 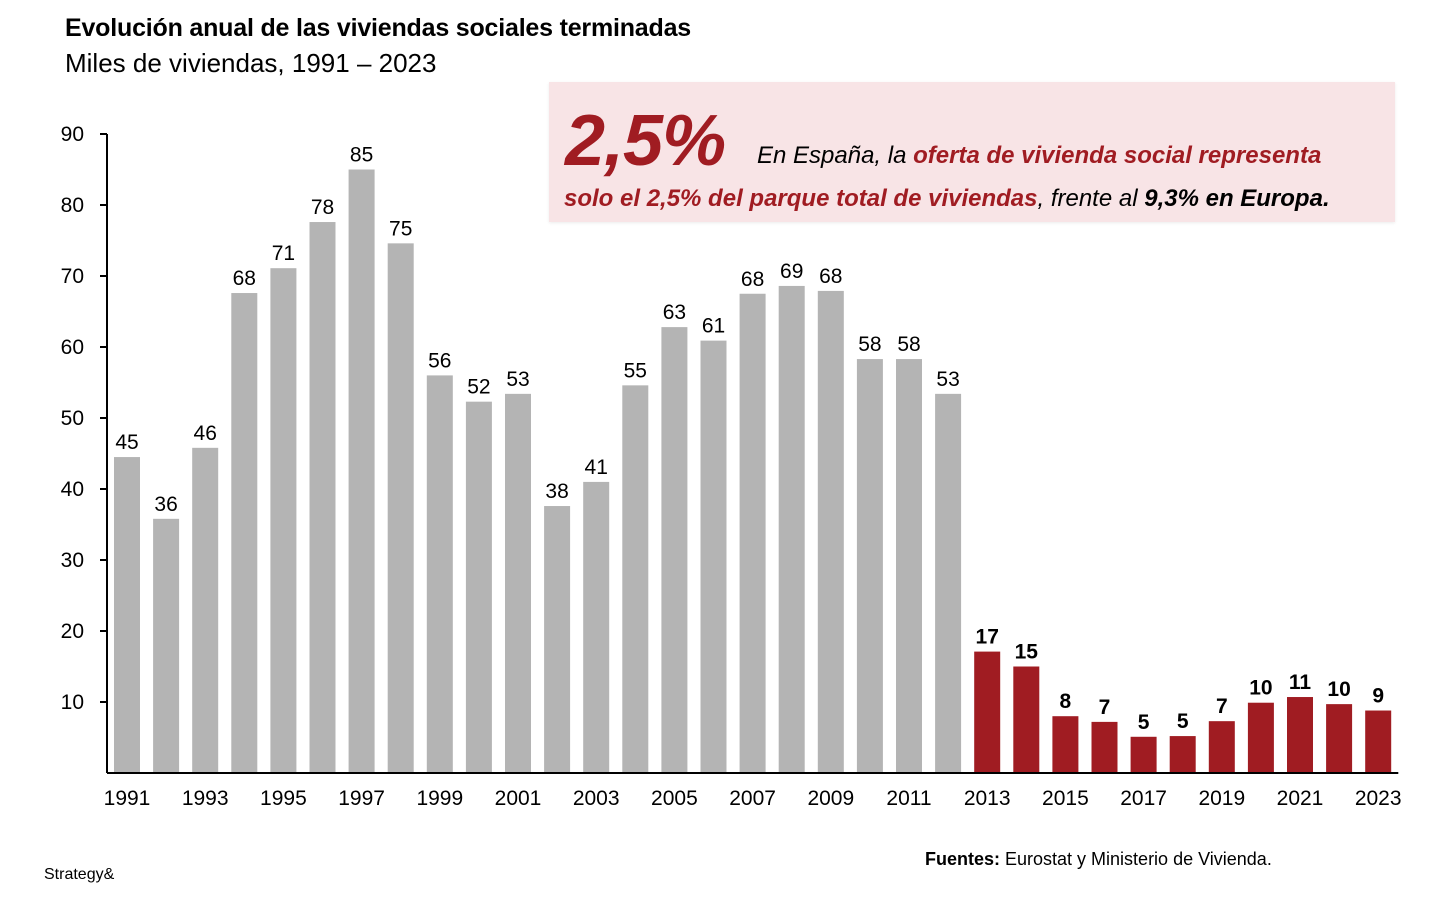 What do you see at coordinates (908, 798) in the screenshot?
I see `x-tick-label-2011: 2011` at bounding box center [908, 798].